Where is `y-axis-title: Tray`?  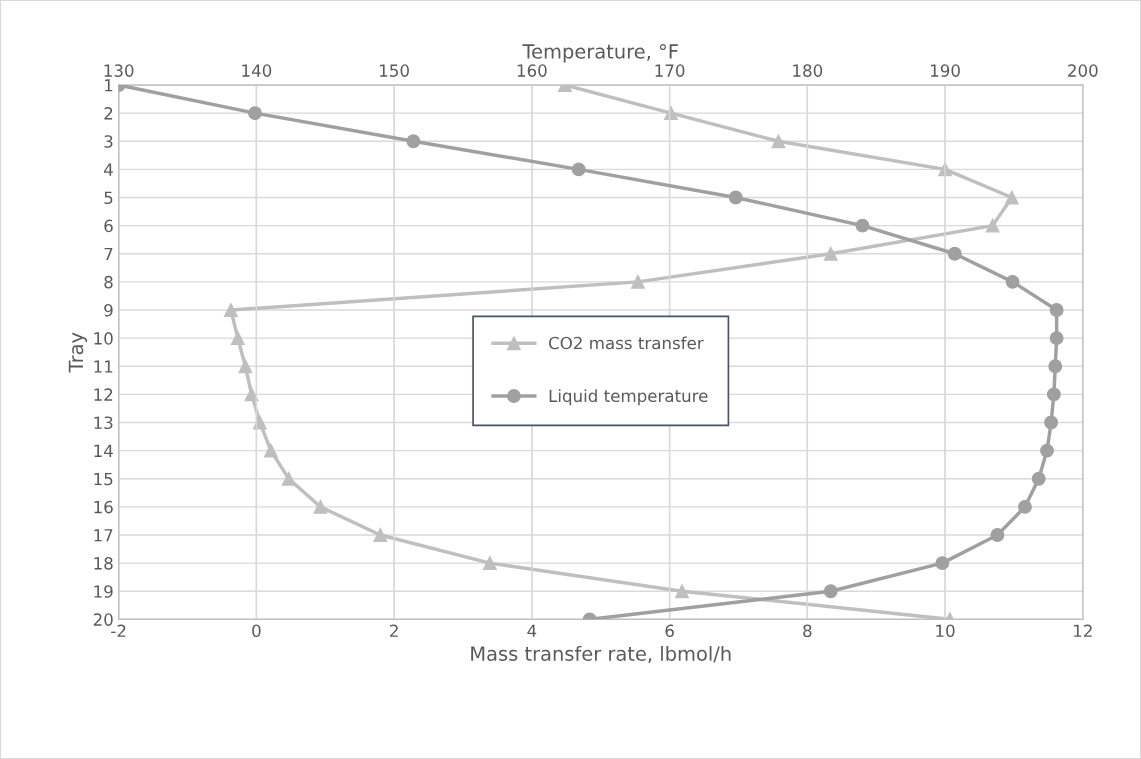
y-axis-title: Tray is located at coordinates (78, 352).